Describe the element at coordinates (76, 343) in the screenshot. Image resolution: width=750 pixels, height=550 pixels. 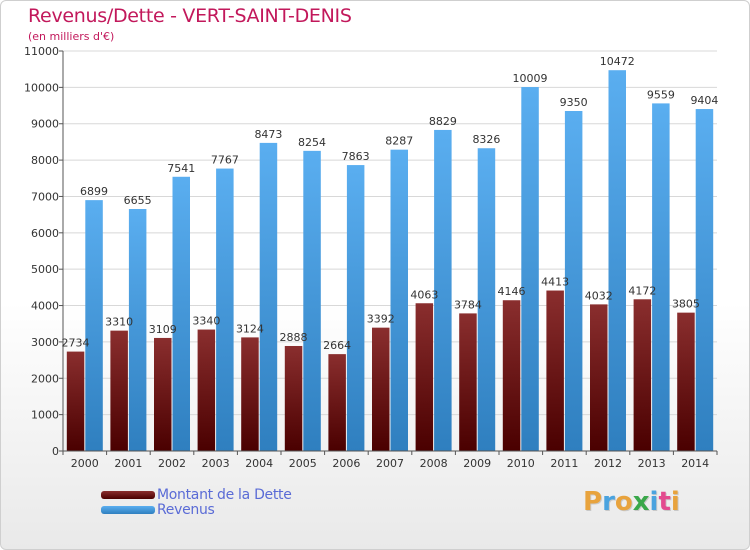
I see `data-label-dette-2000: 2734` at that location.